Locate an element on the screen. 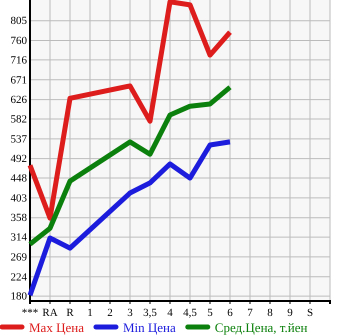 Image resolution: width=345 pixels, height=335 pixels. legend-label: Сред.Цена, т.йен is located at coordinates (261, 327).